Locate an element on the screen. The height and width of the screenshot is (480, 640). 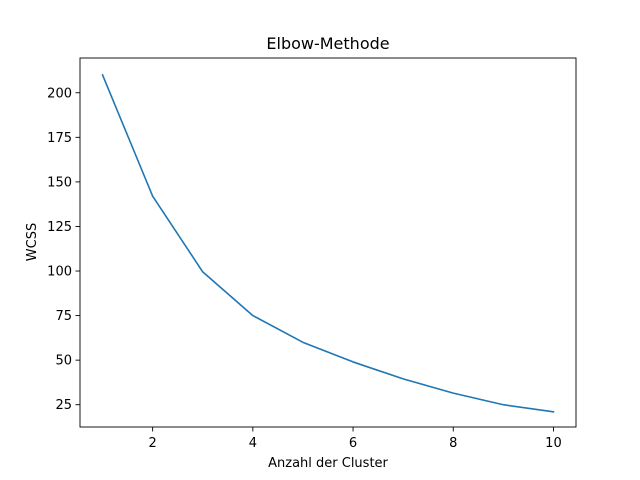
y-tick-label: 125 is located at coordinates (59, 227).